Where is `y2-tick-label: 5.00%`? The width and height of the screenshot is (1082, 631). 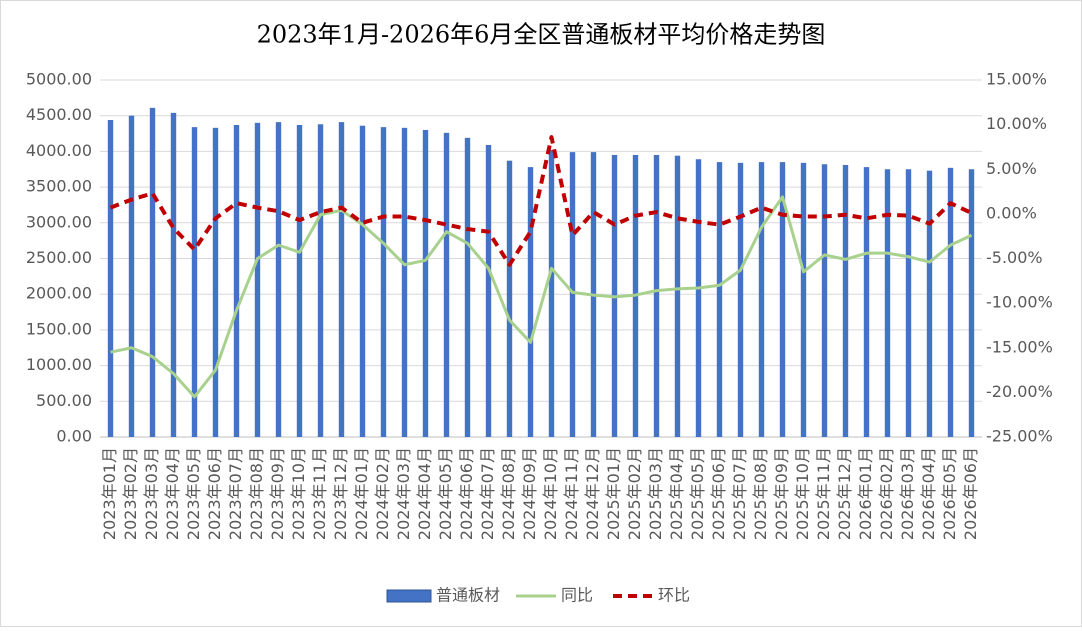
y2-tick-label: 5.00% is located at coordinates (1011, 168).